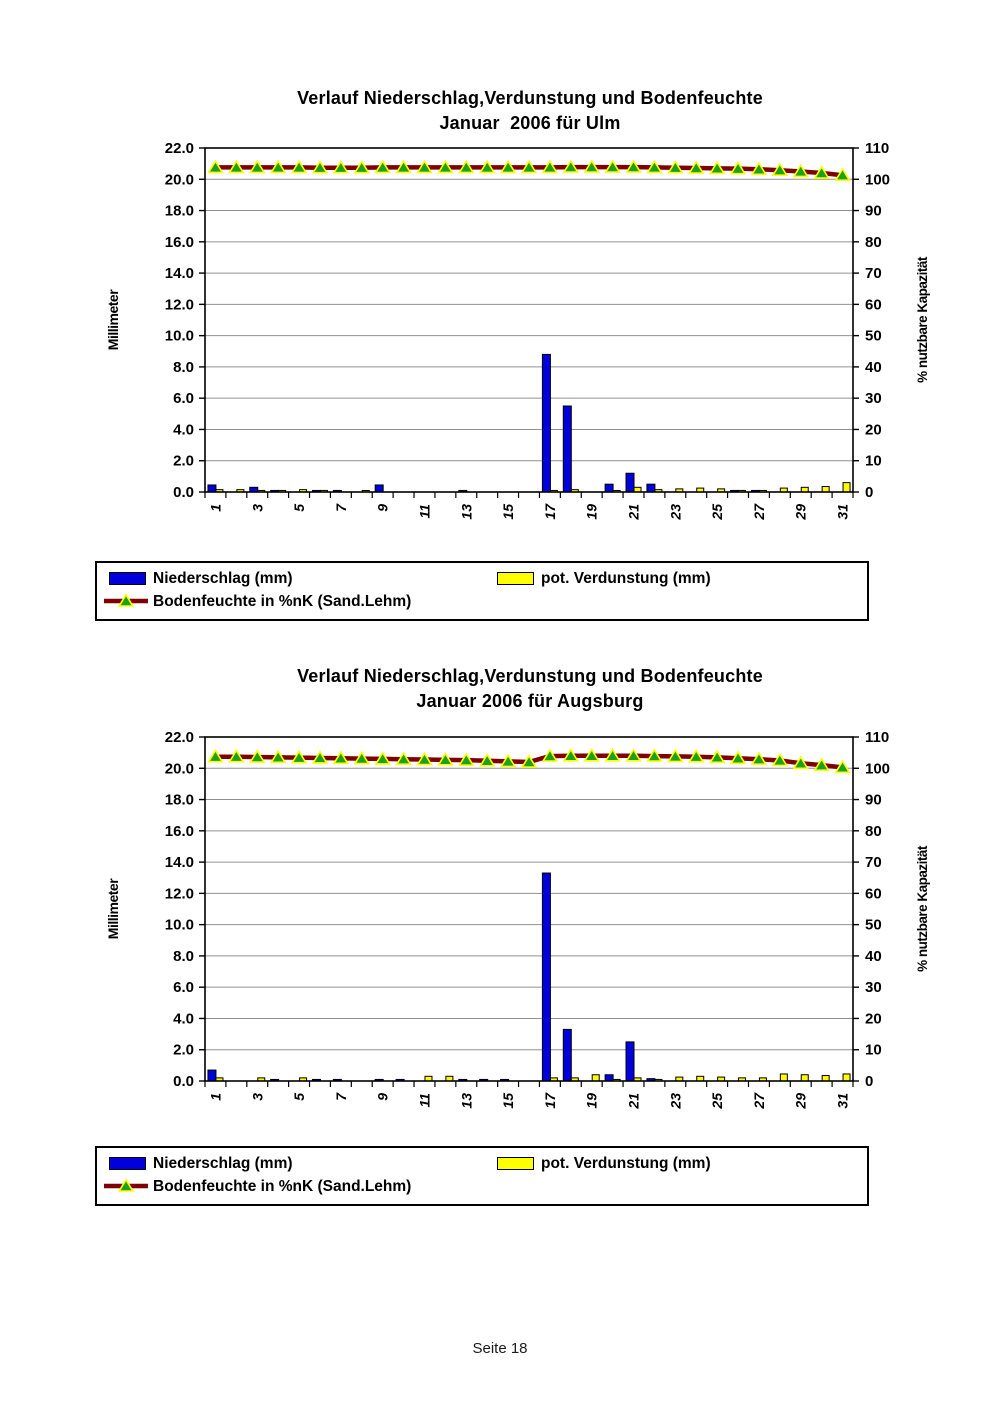 This screenshot has width=1000, height=1415. What do you see at coordinates (801, 1101) in the screenshot?
I see `svg-text: 29` at bounding box center [801, 1101].